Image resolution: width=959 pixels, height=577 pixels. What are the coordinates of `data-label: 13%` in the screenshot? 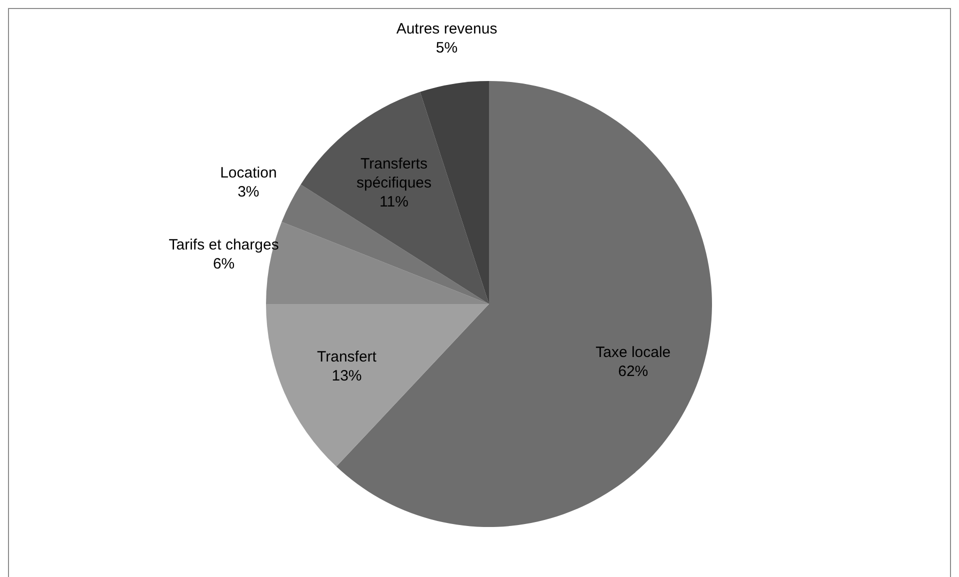 It's located at (347, 376).